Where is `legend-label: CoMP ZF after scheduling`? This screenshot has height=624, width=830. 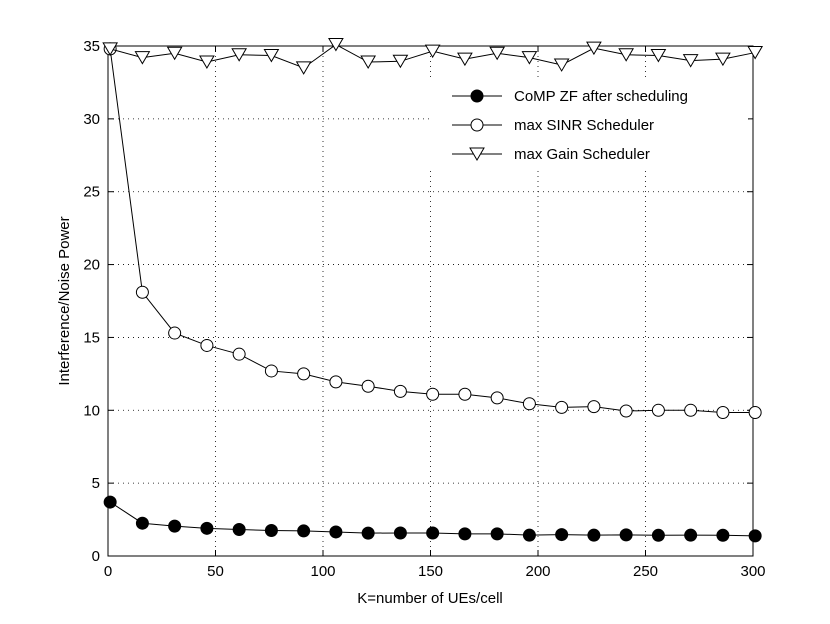
legend-label: CoMP ZF after scheduling is located at coordinates (601, 96).